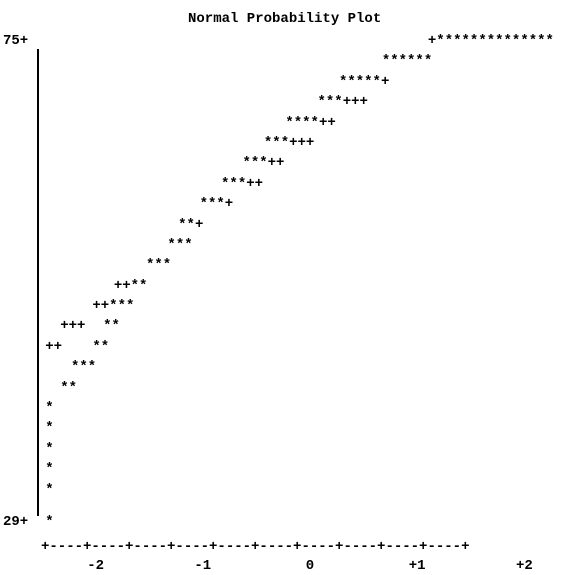  What do you see at coordinates (216, 204) in the screenshot?
I see `data-point-group: ***+` at bounding box center [216, 204].